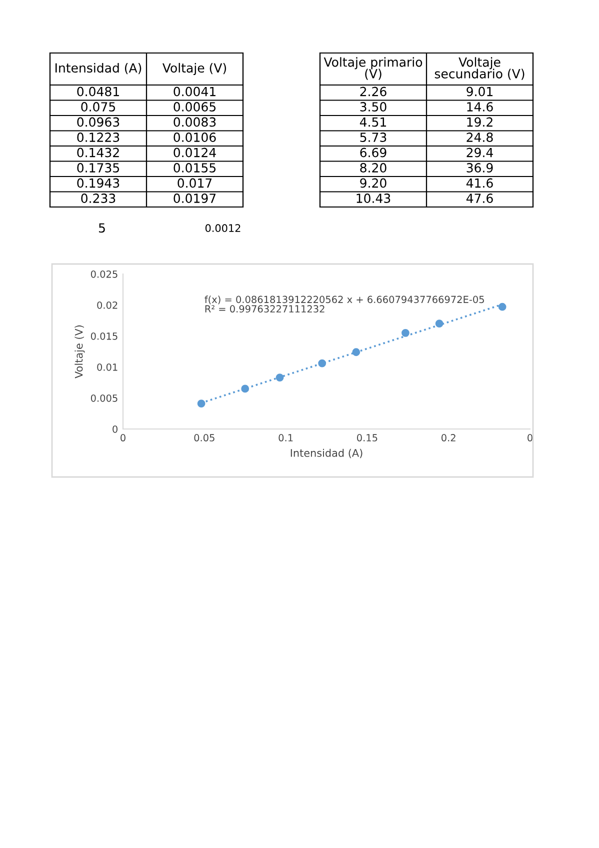  What do you see at coordinates (373, 137) in the screenshot?
I see `text: 5.73` at bounding box center [373, 137].